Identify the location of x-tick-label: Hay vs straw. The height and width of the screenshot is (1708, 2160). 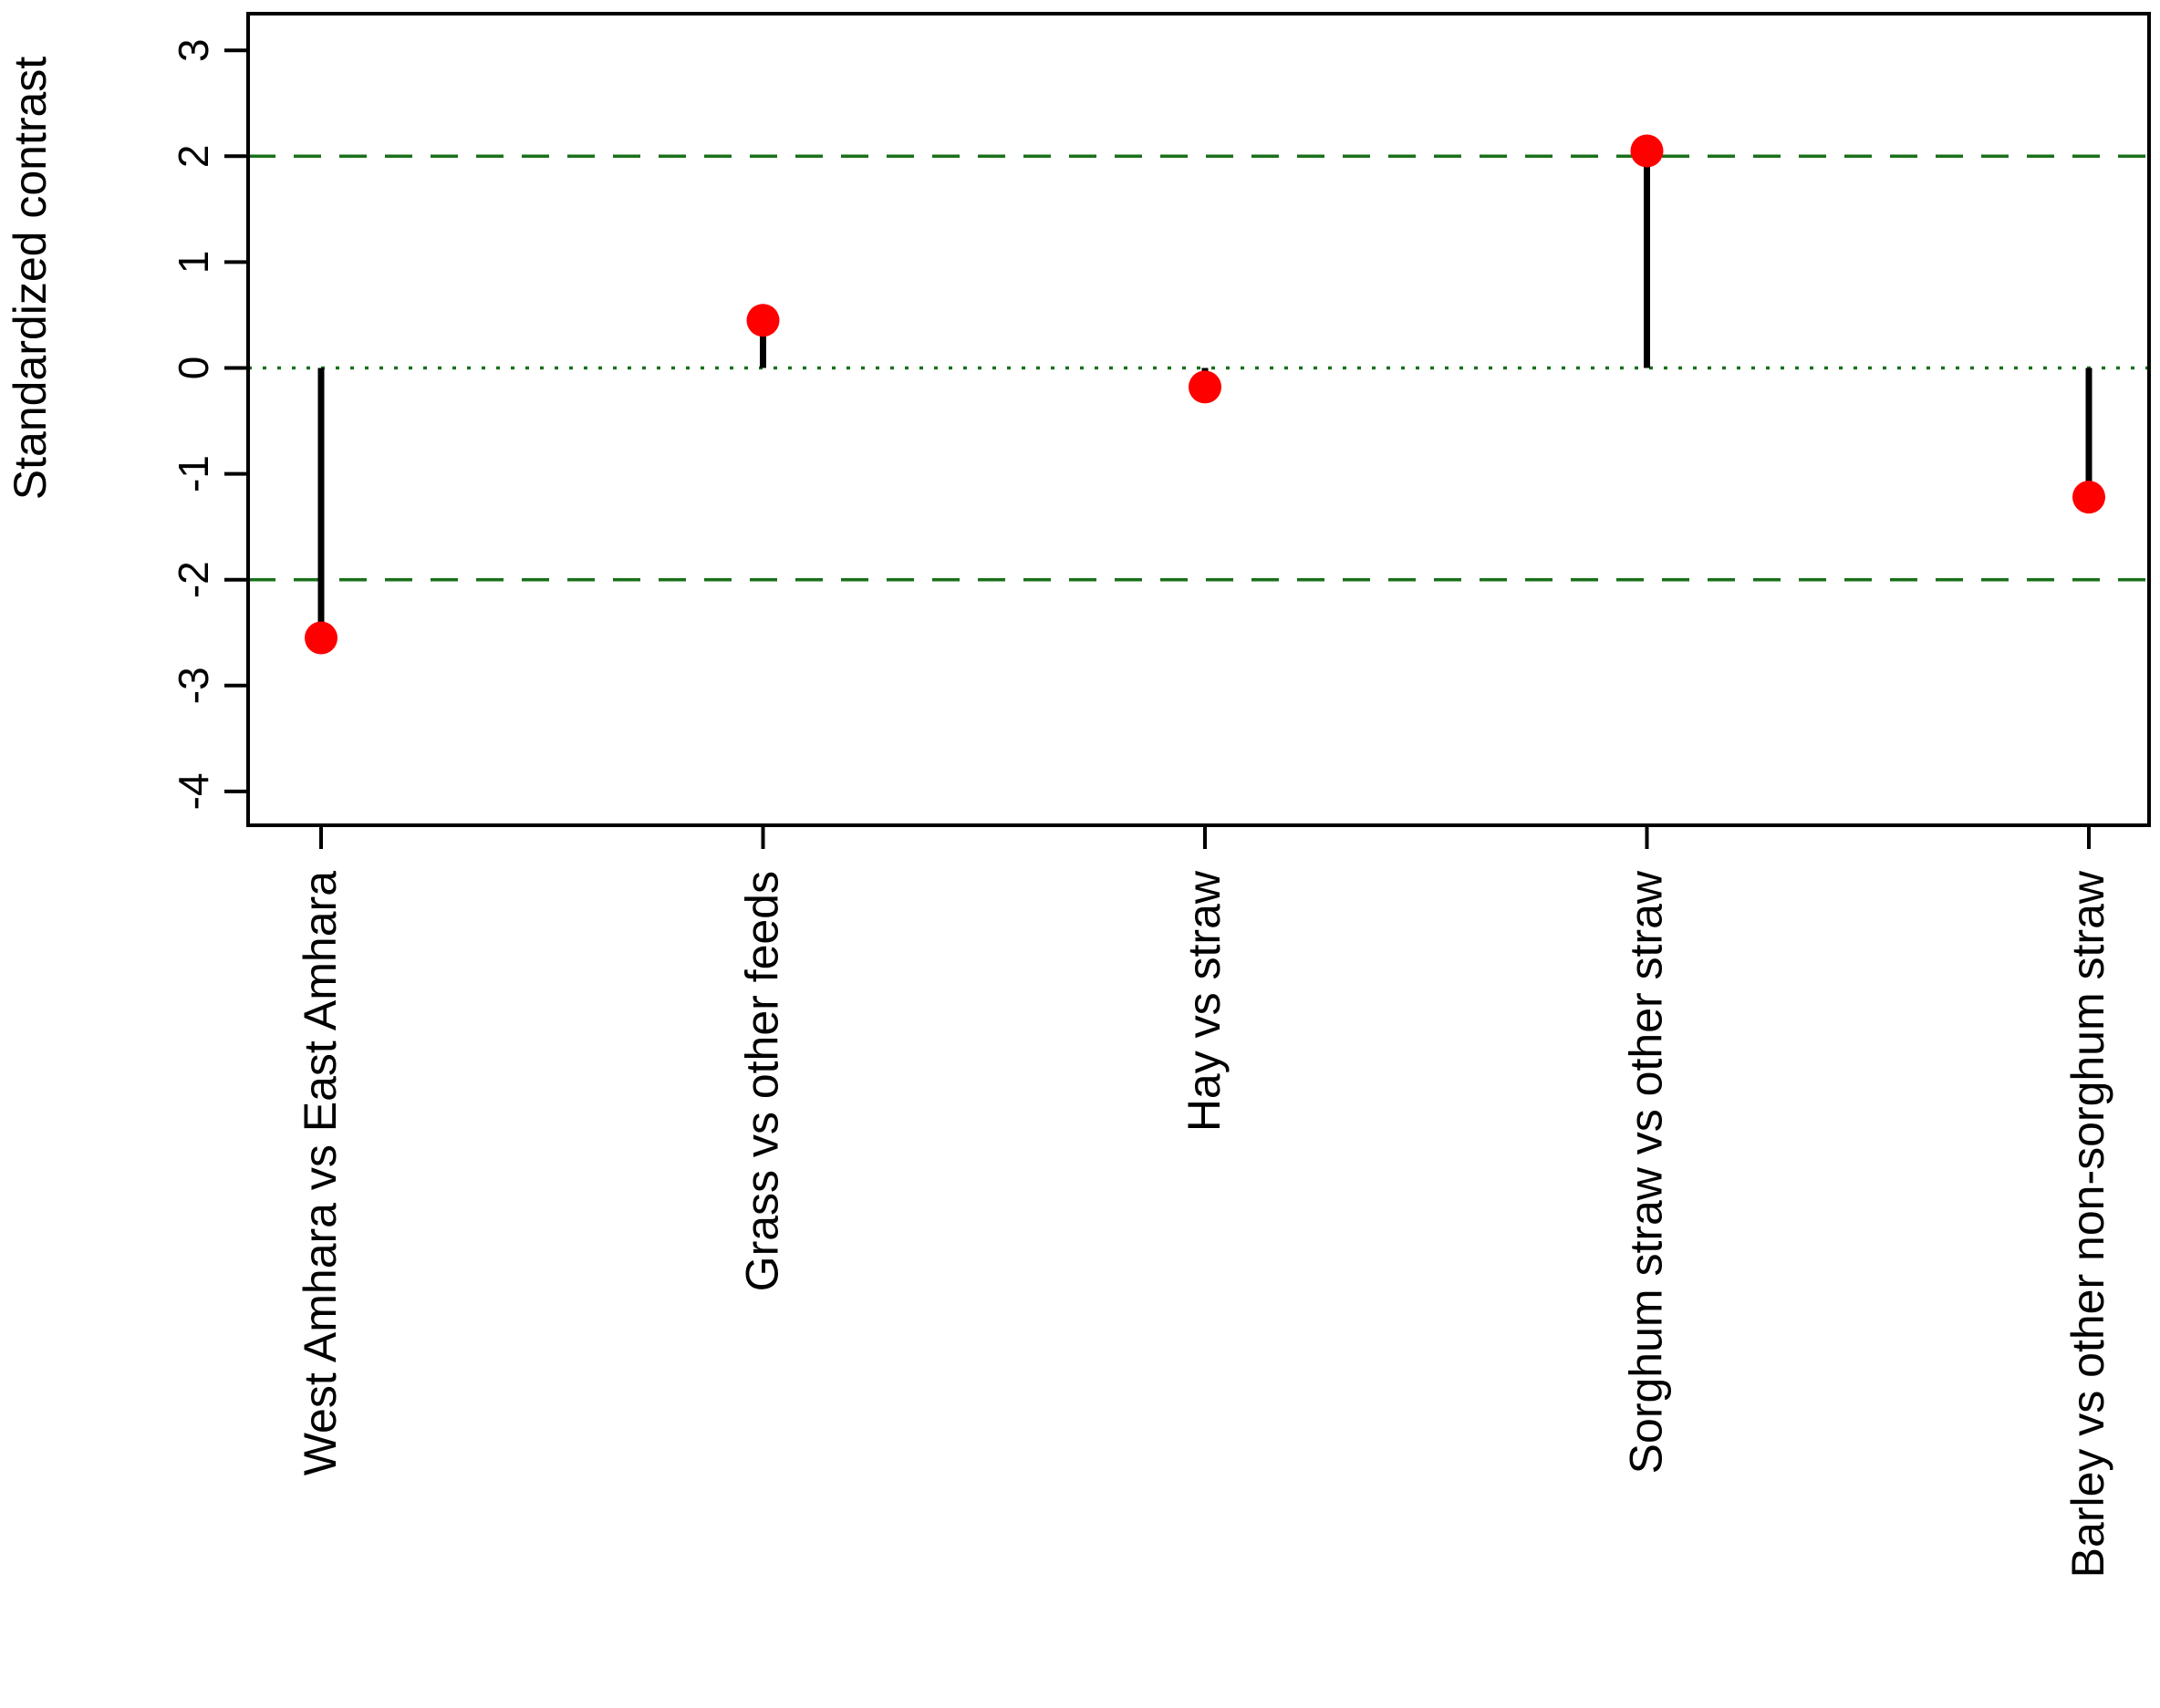
(1204, 1001).